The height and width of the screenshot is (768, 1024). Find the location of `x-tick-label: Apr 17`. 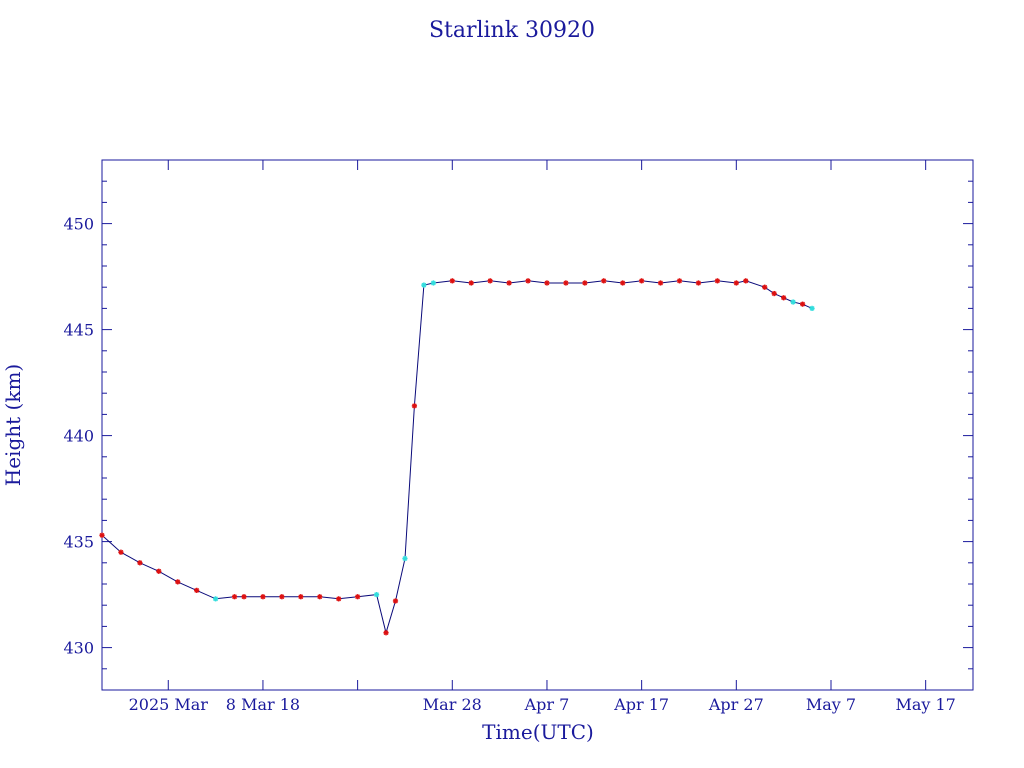

x-tick-label: Apr 17 is located at coordinates (641, 704).